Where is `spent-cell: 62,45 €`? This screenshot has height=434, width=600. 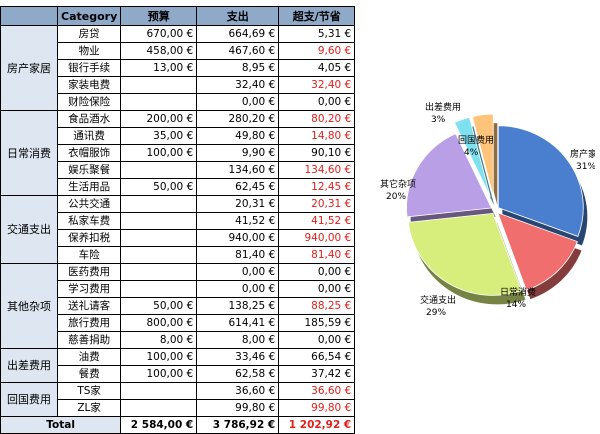 spent-cell: 62,45 € is located at coordinates (238, 187).